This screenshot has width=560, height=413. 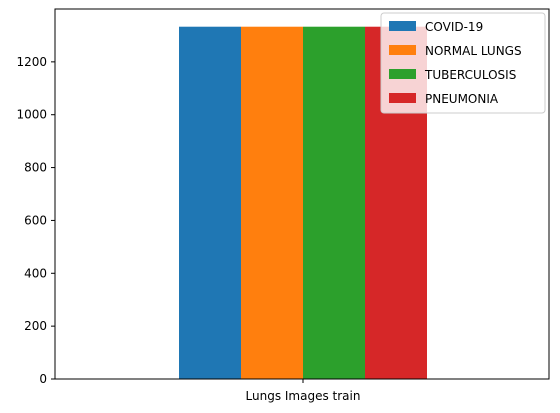 What do you see at coordinates (31, 62) in the screenshot?
I see `y-tick-label: 1200` at bounding box center [31, 62].